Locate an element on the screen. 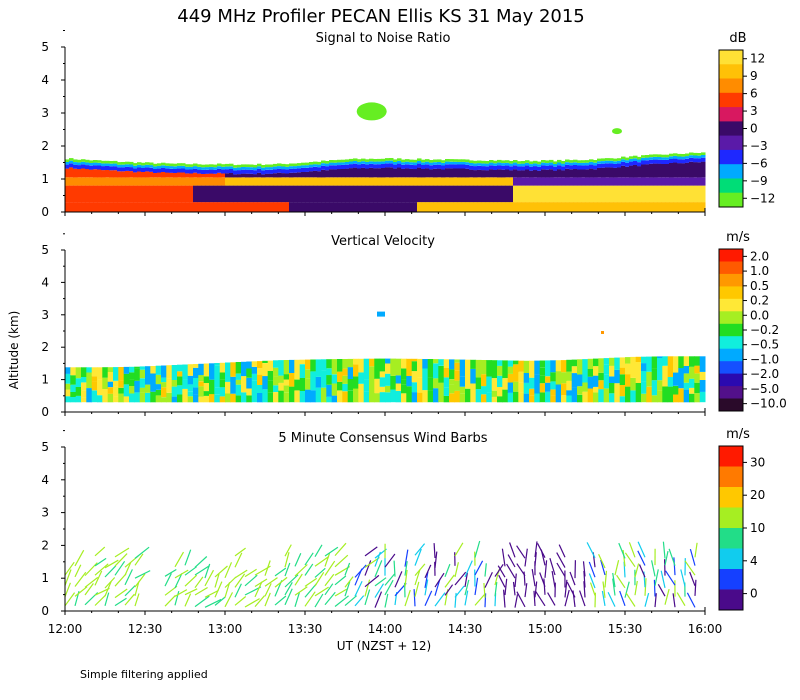  colorbar-swatch is located at coordinates (731, 268).